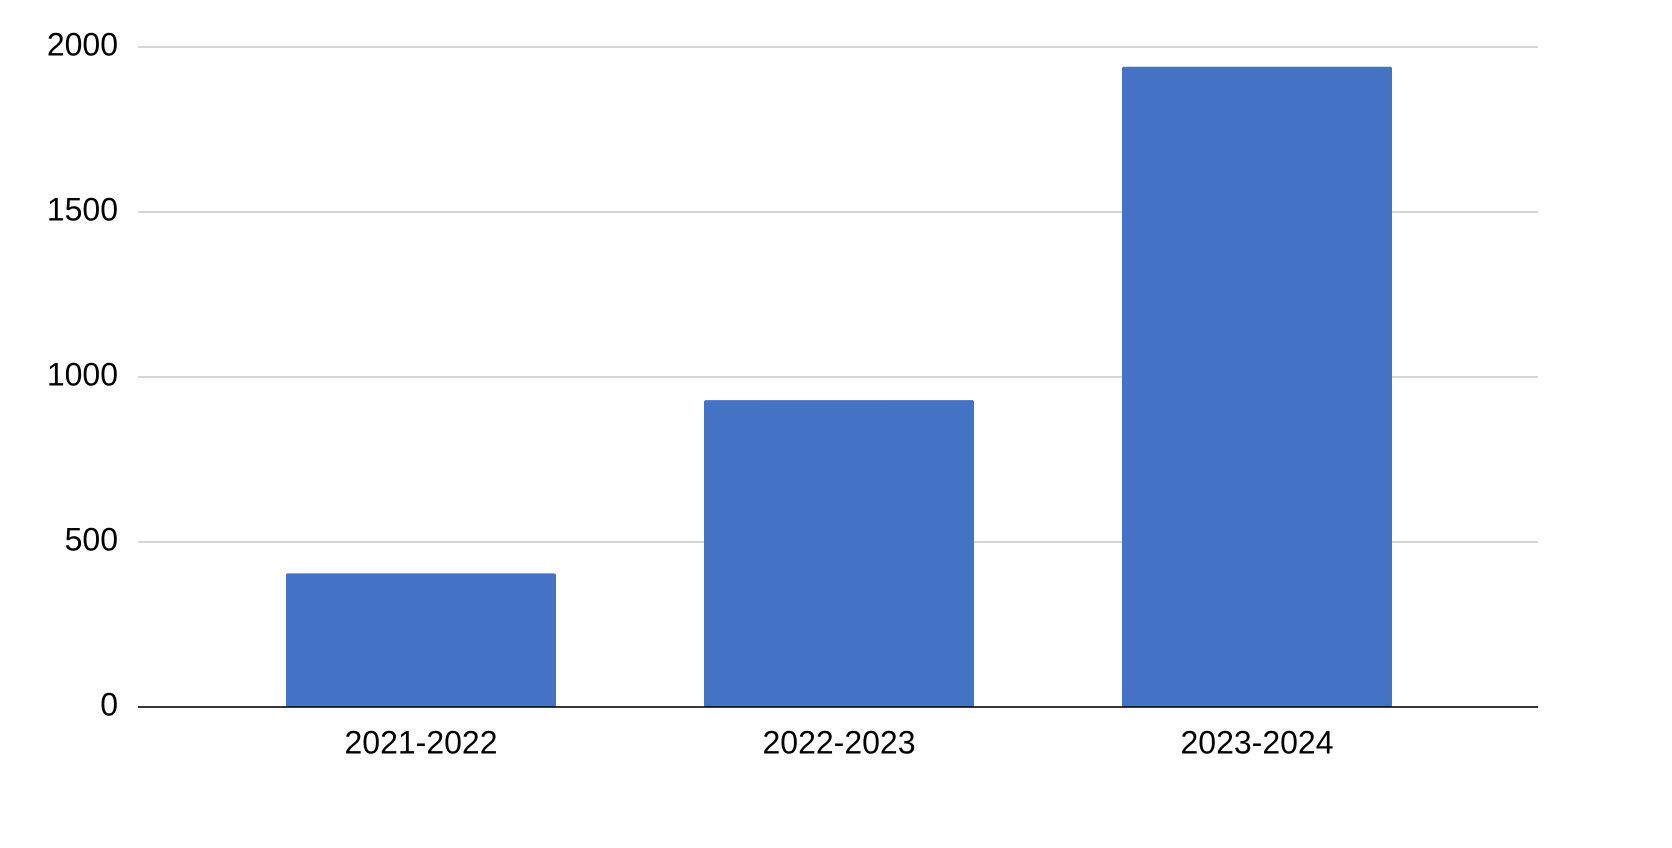 The image size is (1672, 848). I want to click on y-tick-label: 1000, so click(82, 374).